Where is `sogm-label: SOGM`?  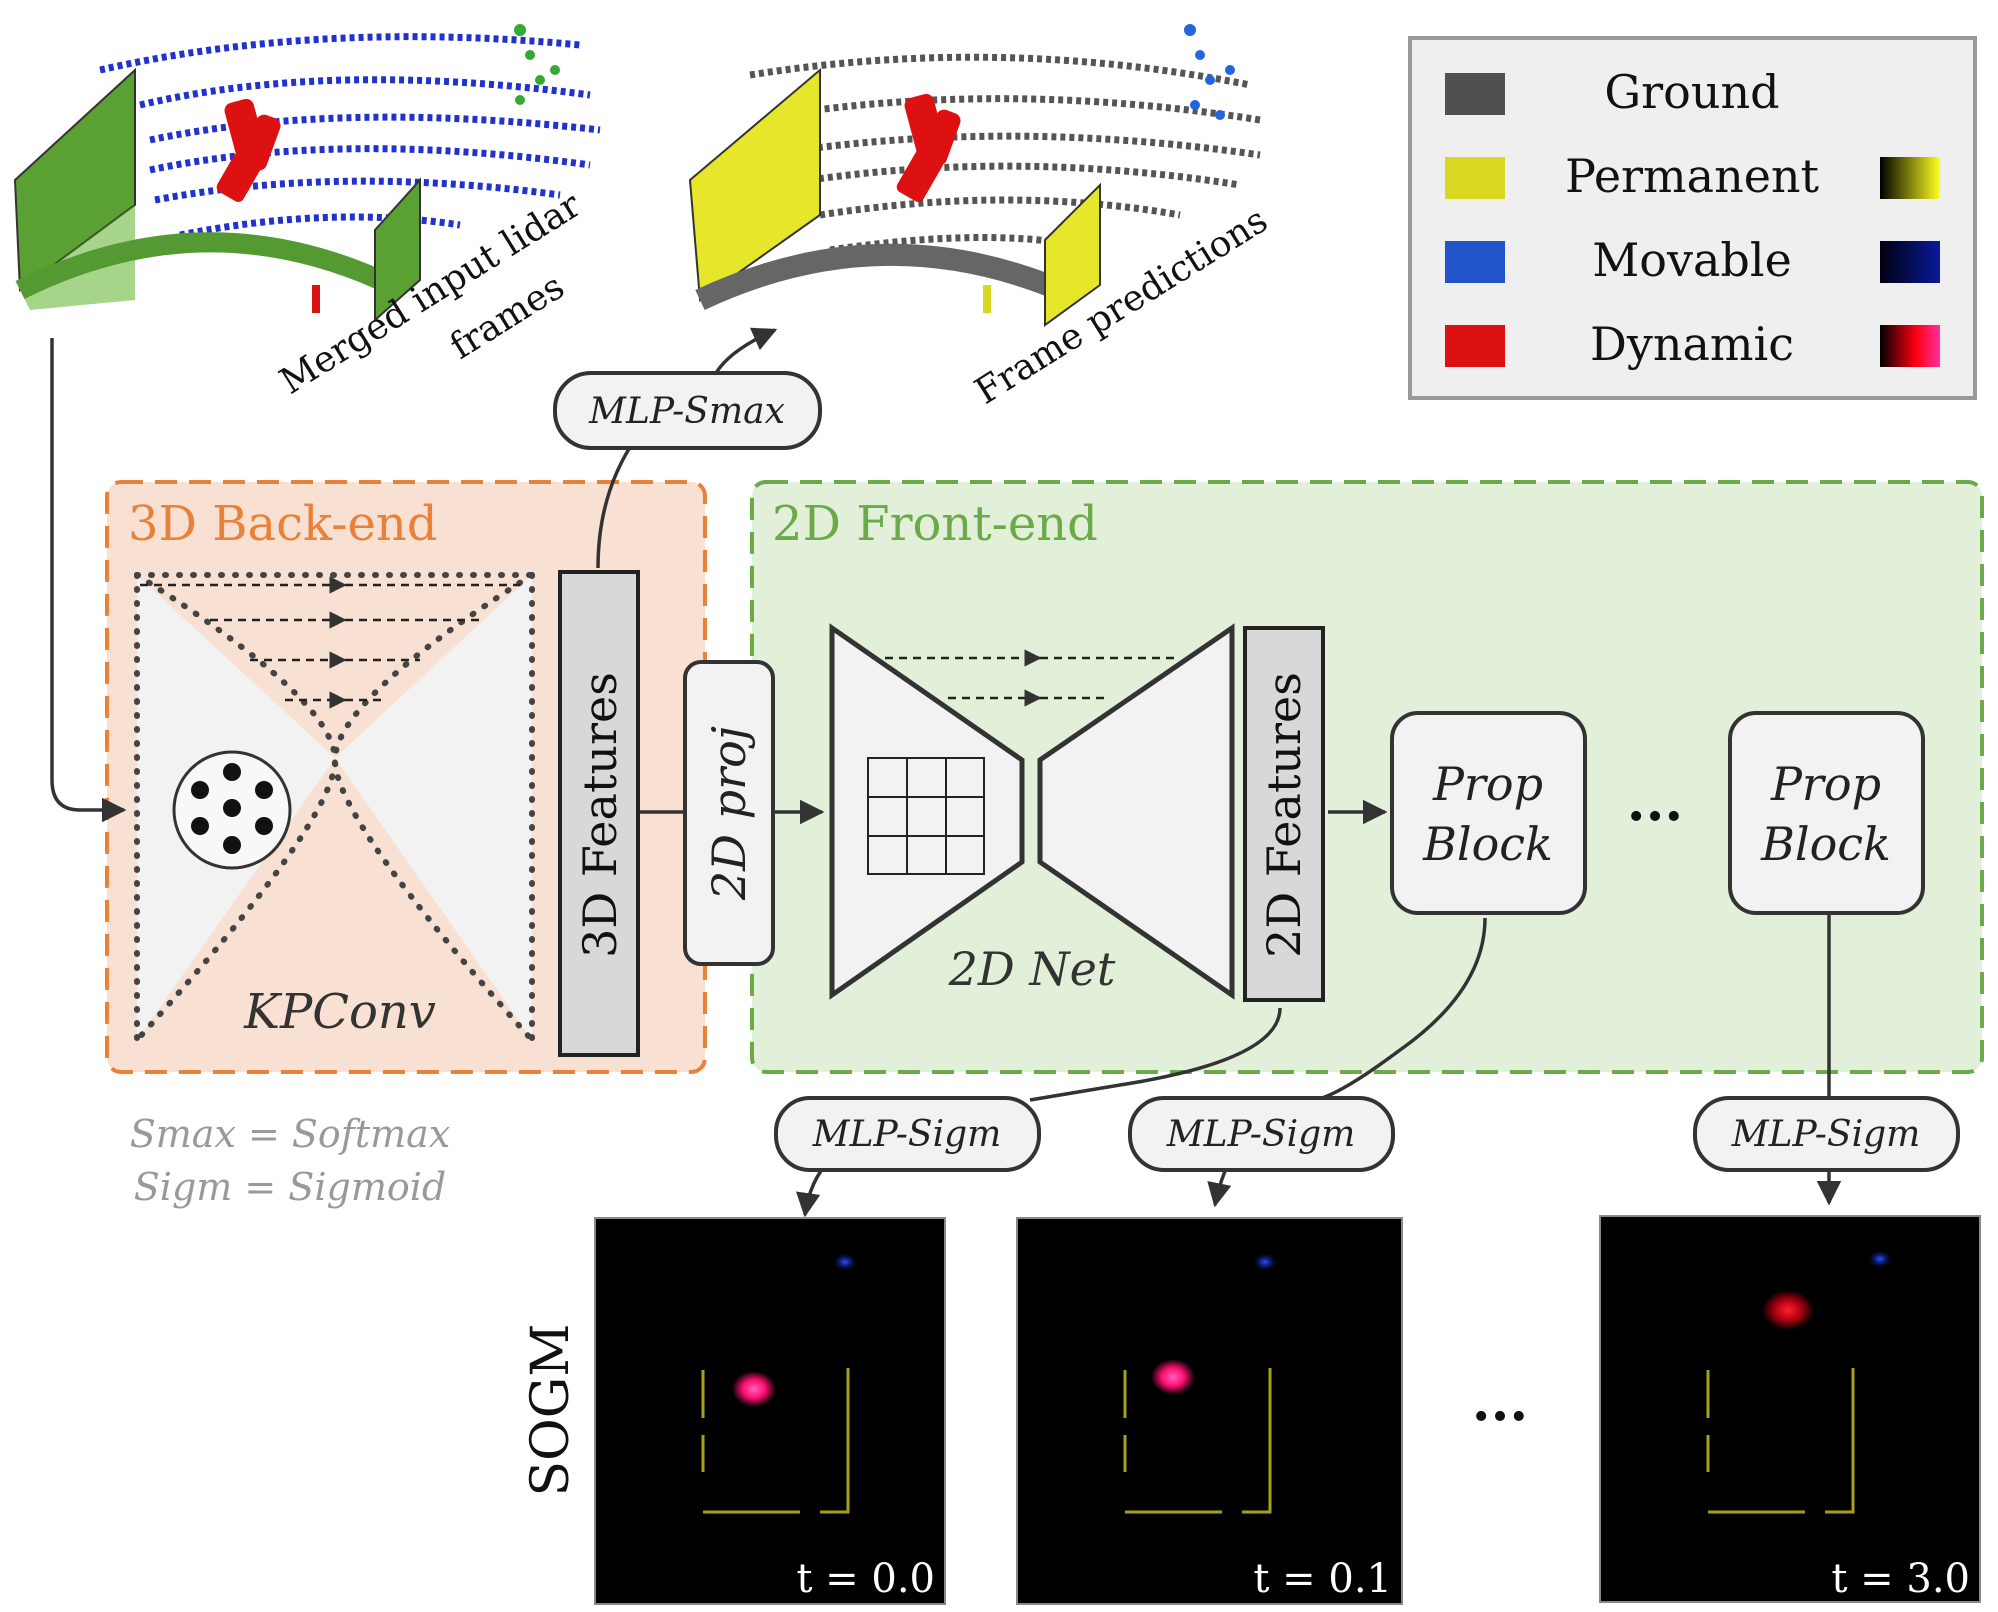
sogm-label: SOGM is located at coordinates (551, 1409).